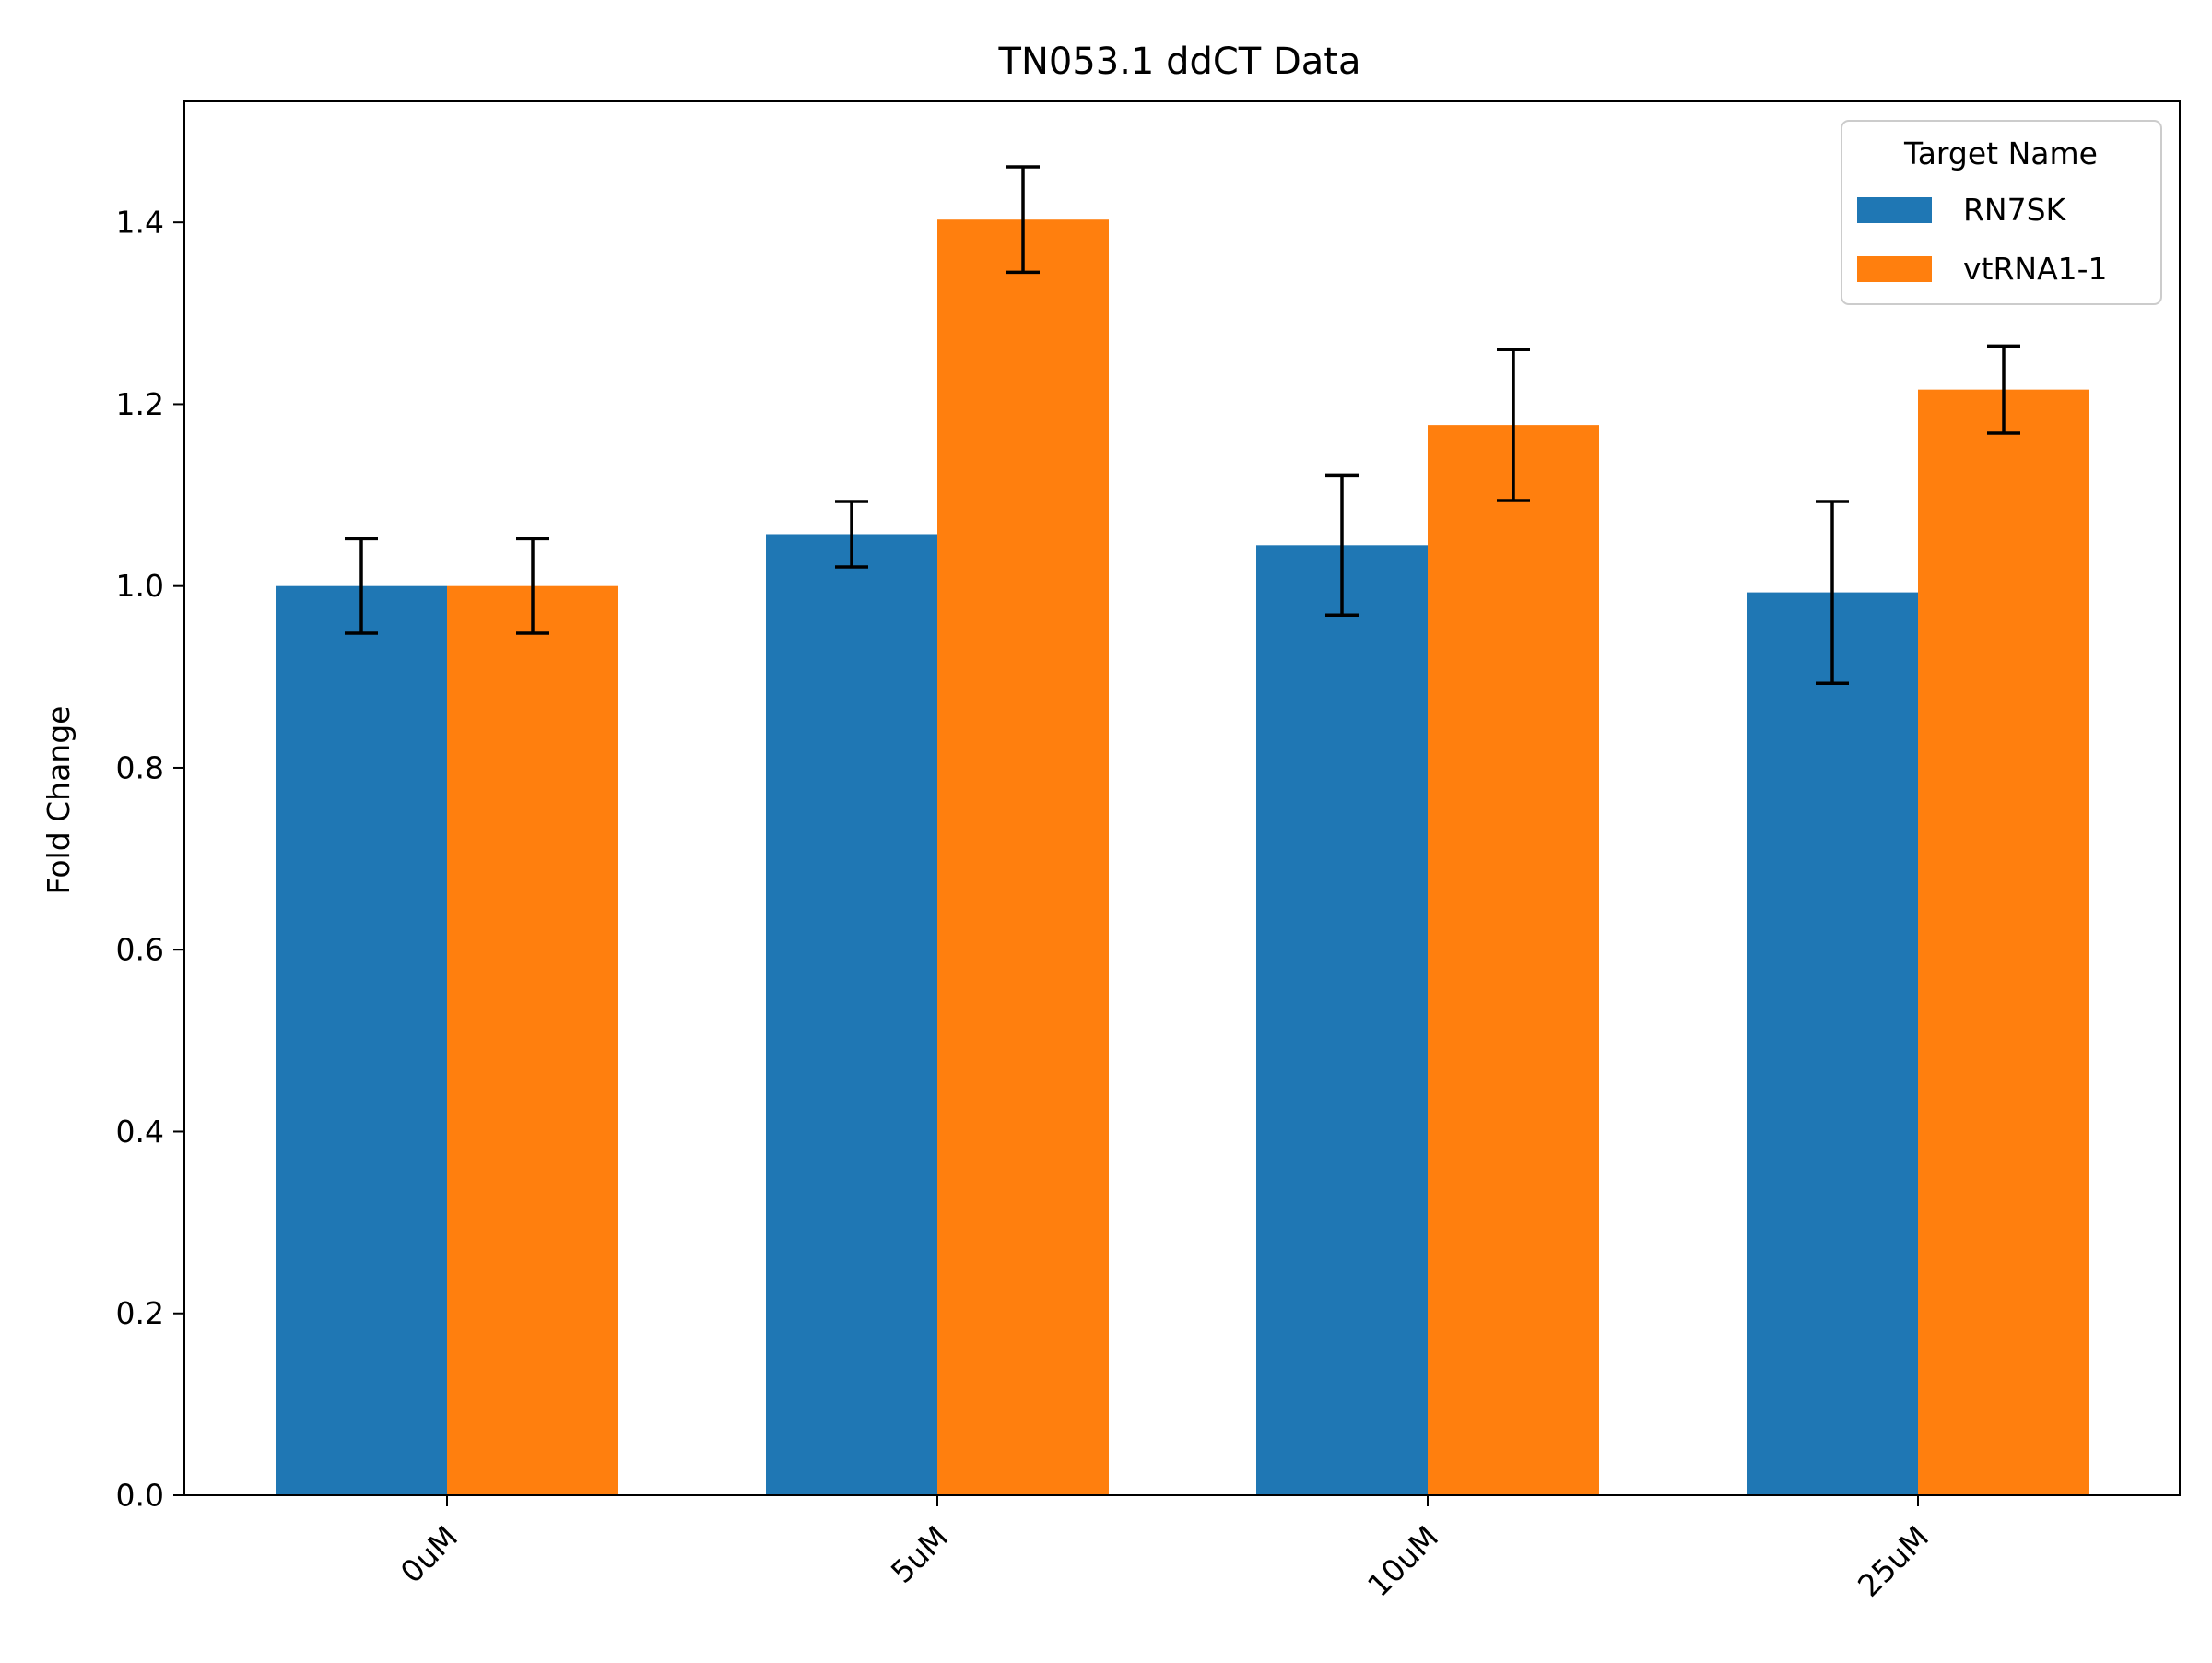 This screenshot has height=1663, width=2212. What do you see at coordinates (851, 1015) in the screenshot?
I see `bar-rn7sk-5um` at bounding box center [851, 1015].